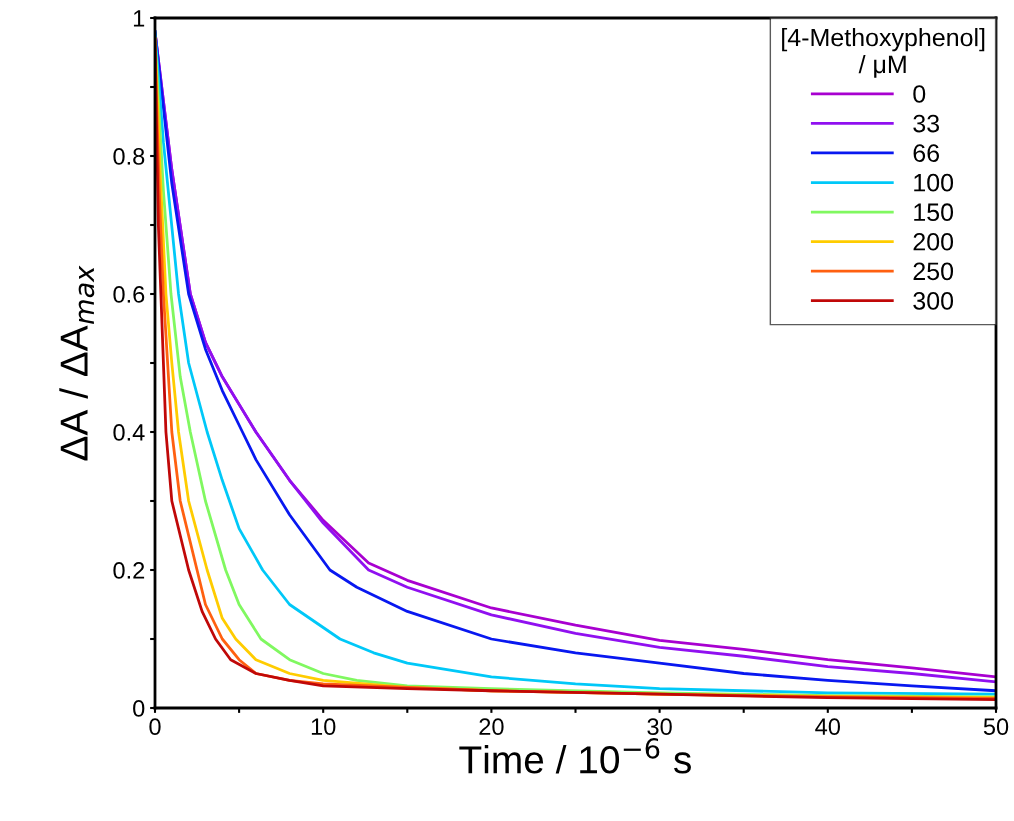  Describe the element at coordinates (934, 212) in the screenshot. I see `legend-label: 150` at that location.